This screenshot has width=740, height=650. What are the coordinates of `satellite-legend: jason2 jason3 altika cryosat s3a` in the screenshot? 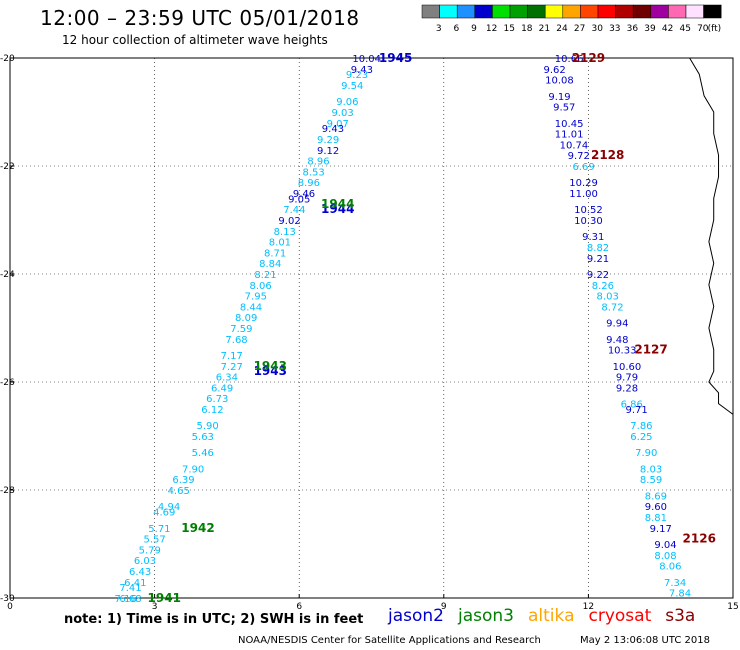 It's located at (548, 616).